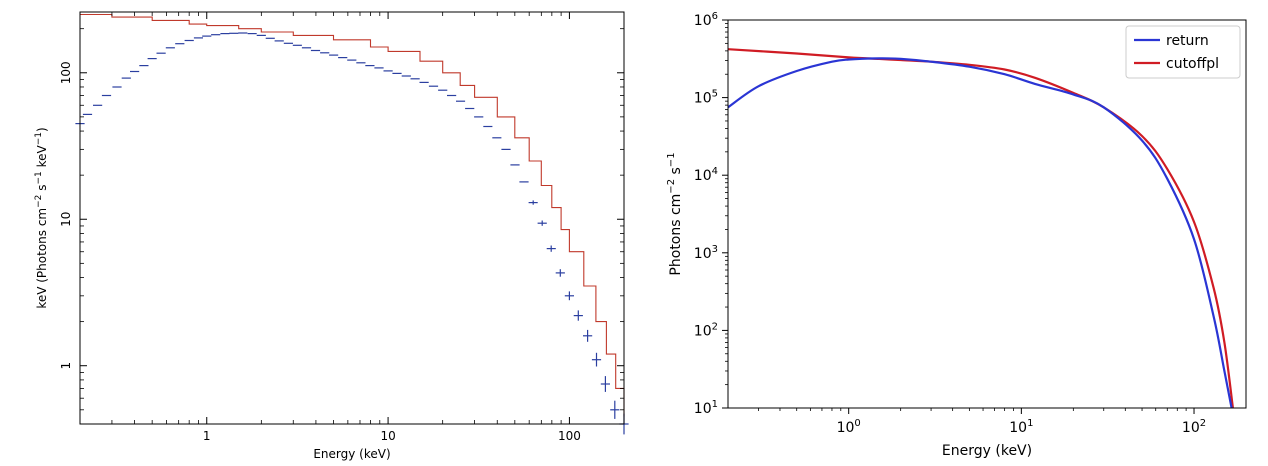 The image size is (1268, 466). What do you see at coordinates (706, 330) in the screenshot?
I see `right-y-tick-label: 10²` at bounding box center [706, 330].